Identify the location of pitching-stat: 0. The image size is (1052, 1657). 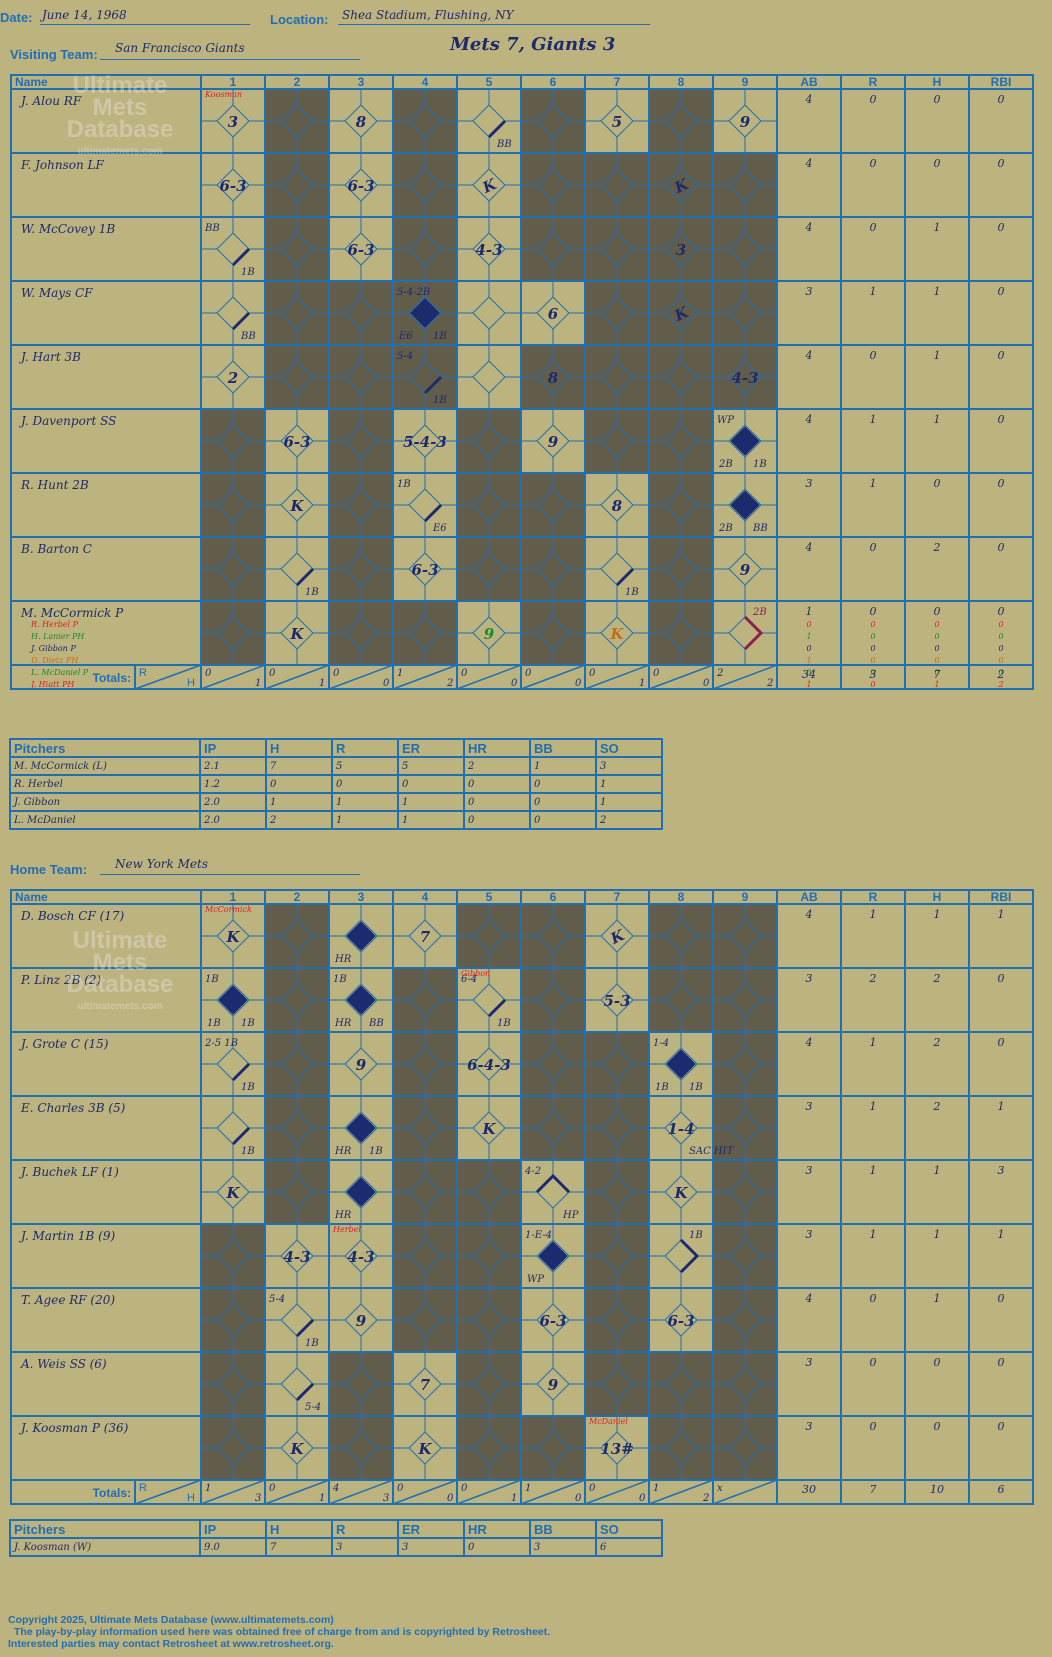
(299, 784).